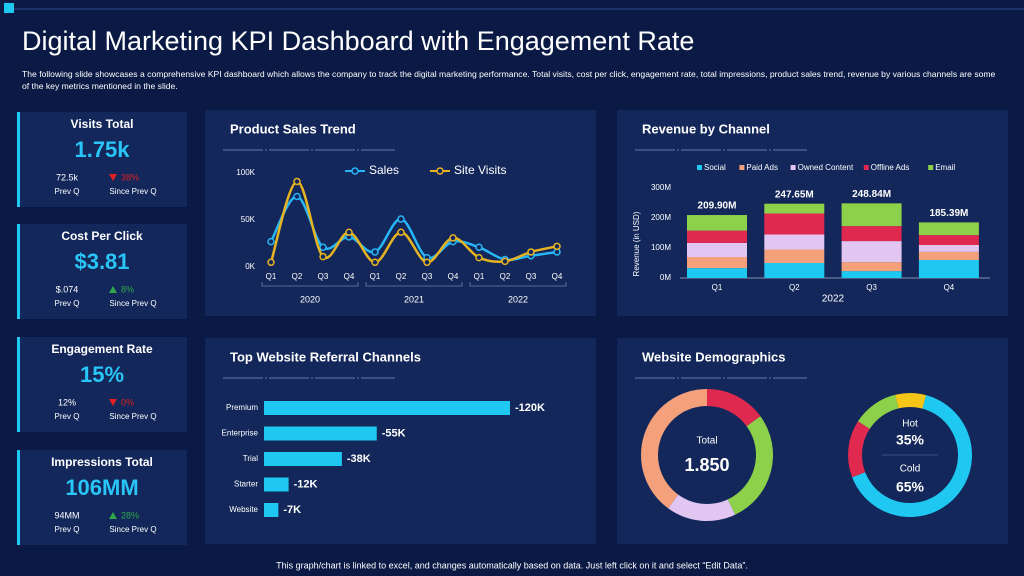  Describe the element at coordinates (518, 299) in the screenshot. I see `group-label: 2022` at that location.